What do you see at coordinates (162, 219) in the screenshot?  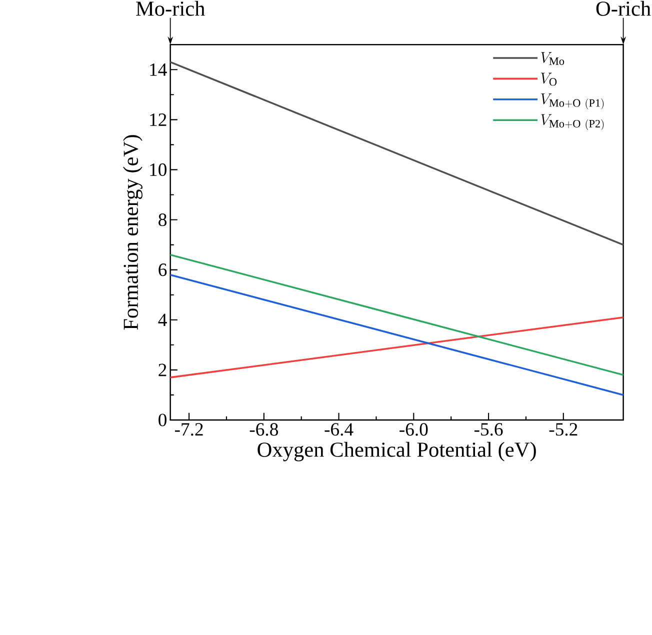 I see `y-tick-label: 8` at bounding box center [162, 219].